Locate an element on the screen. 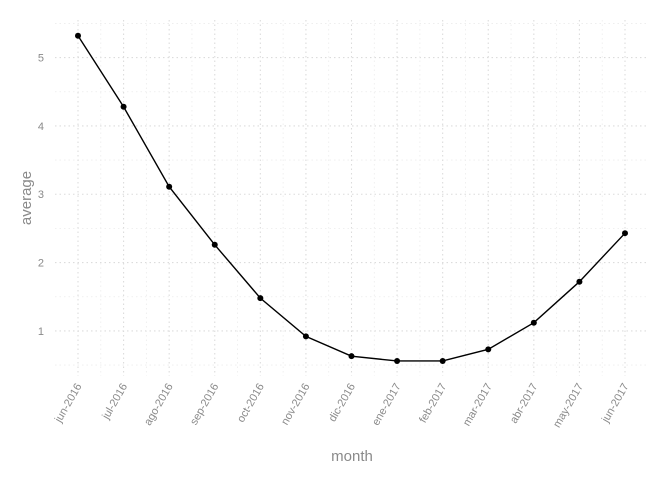 This screenshot has height=480, width=672. y-axis-title: average is located at coordinates (26, 198).